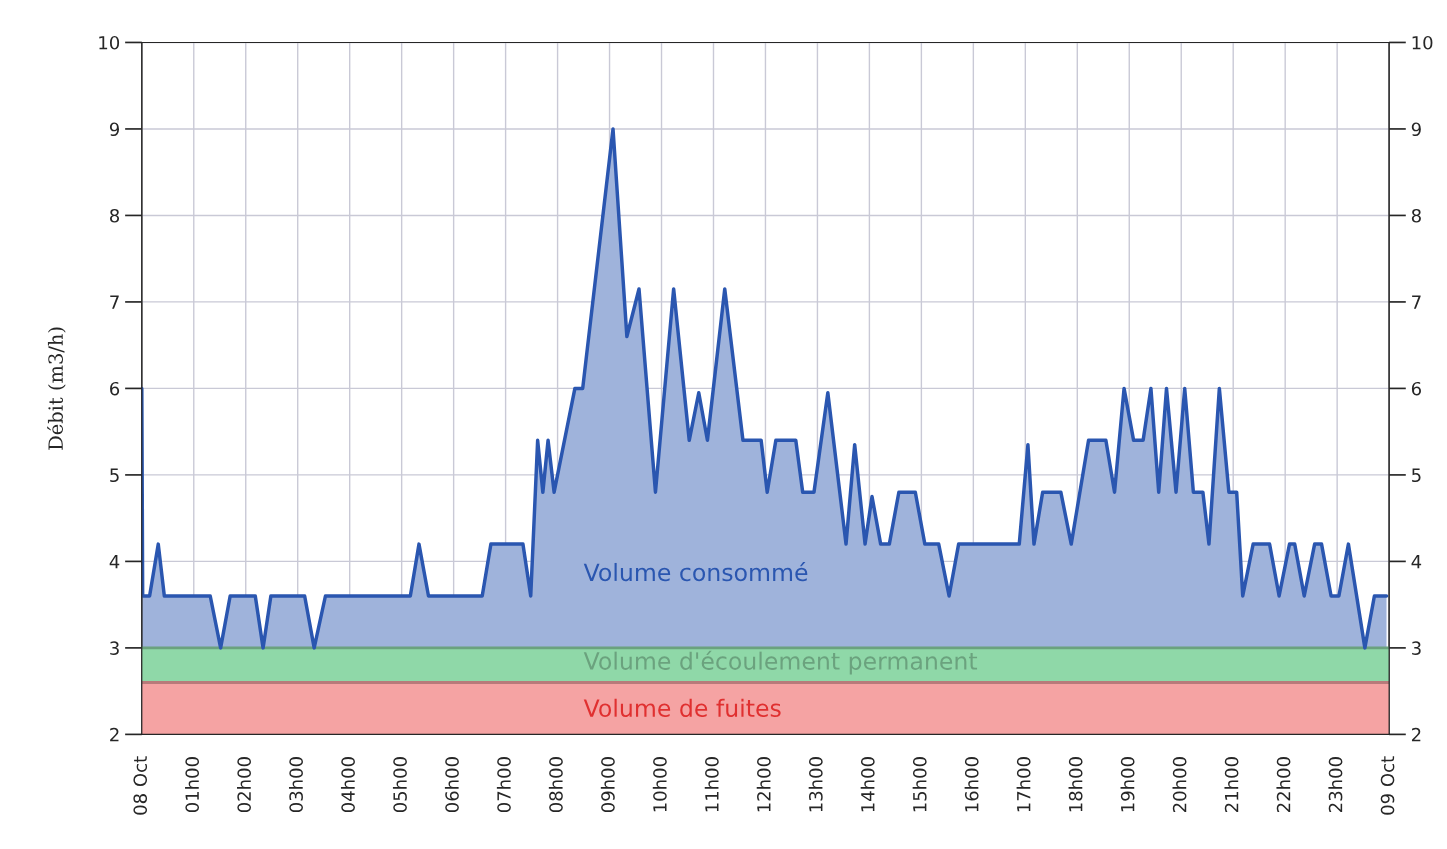  I want to click on x-tick-label: 17h00, so click(1023, 784).